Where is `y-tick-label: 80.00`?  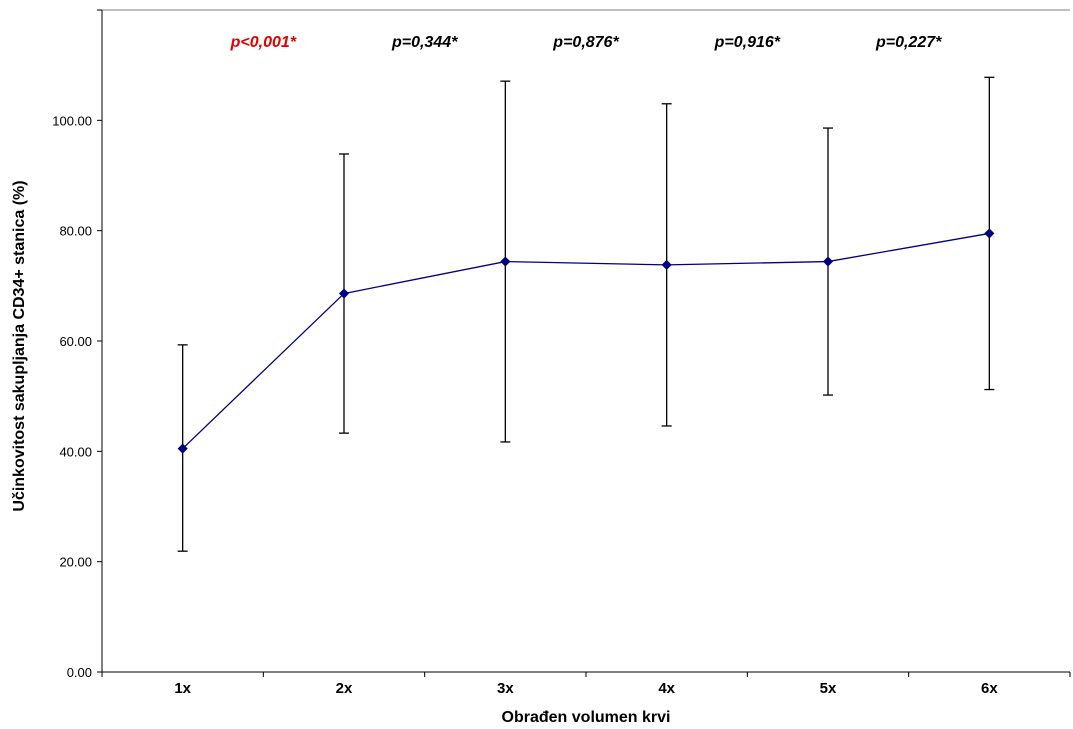 y-tick-label: 80.00 is located at coordinates (75, 231).